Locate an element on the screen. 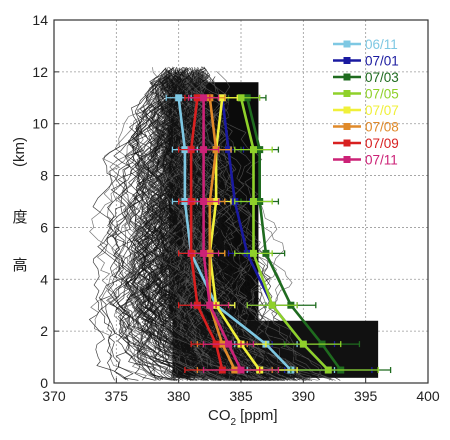 This screenshot has height=440, width=450. y-tick-label: 6 is located at coordinates (44, 227).